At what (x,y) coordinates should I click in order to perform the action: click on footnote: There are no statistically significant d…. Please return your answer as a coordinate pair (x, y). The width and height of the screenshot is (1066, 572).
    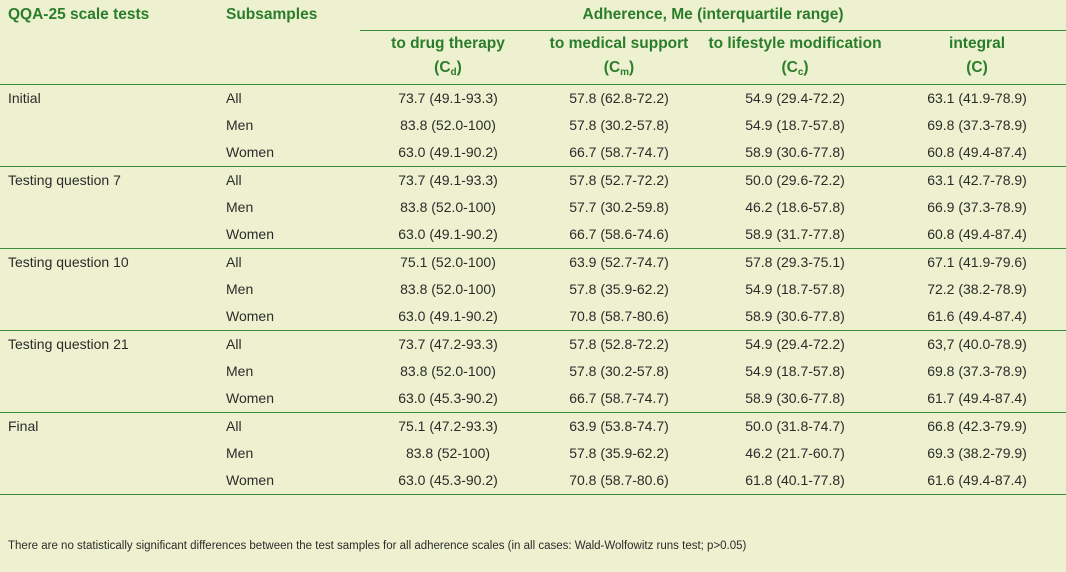
    Looking at the image, I should click on (377, 546).